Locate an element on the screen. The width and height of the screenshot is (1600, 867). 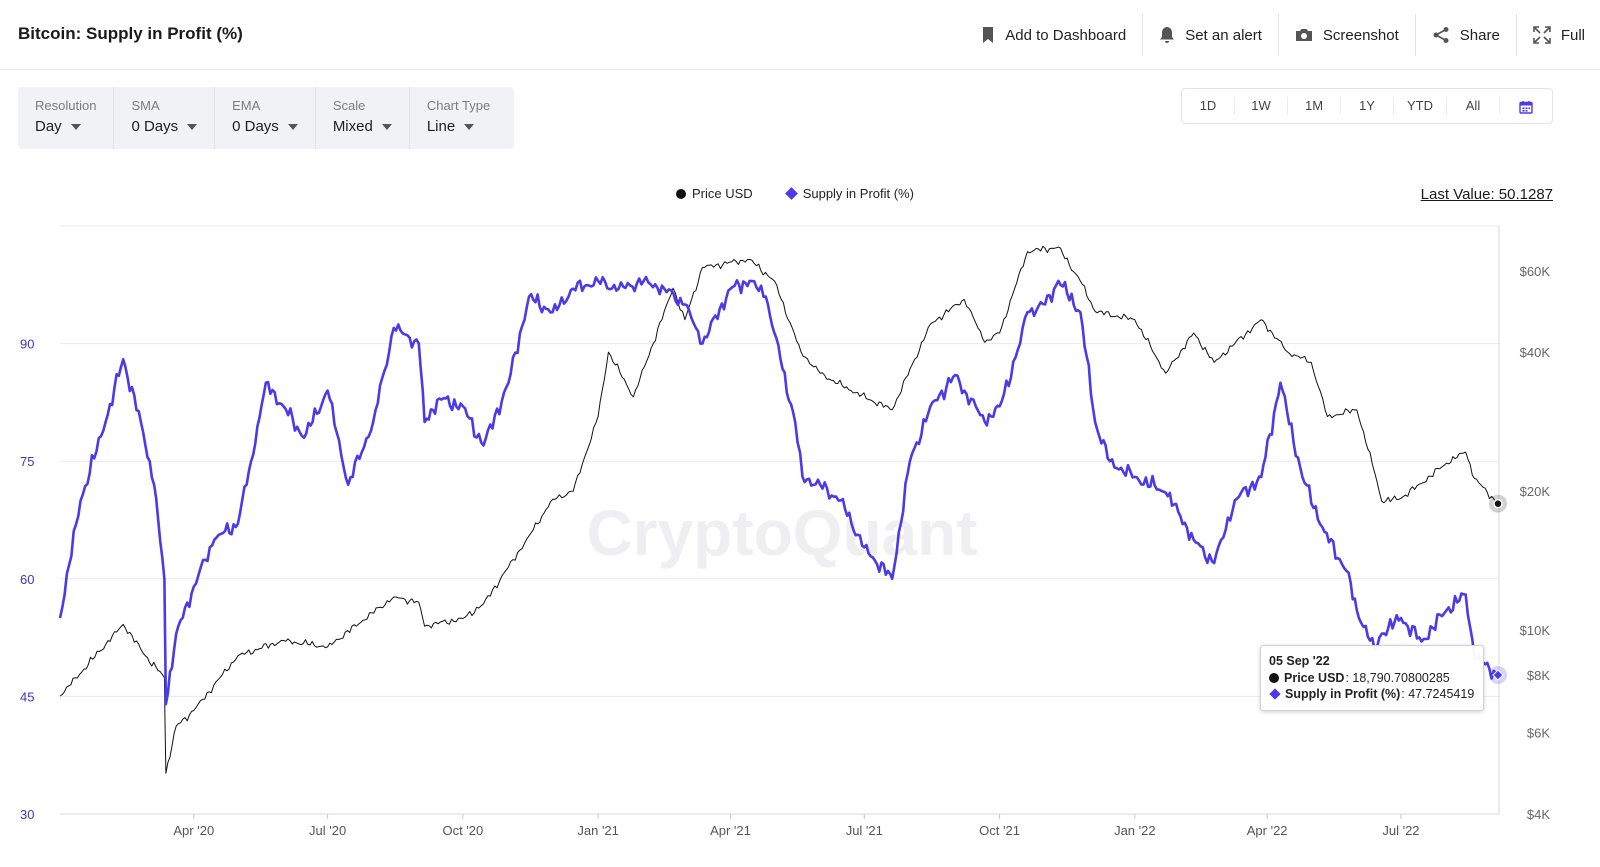
tooltip-supply-label: Supply in Profit (%) is located at coordinates (1343, 694).